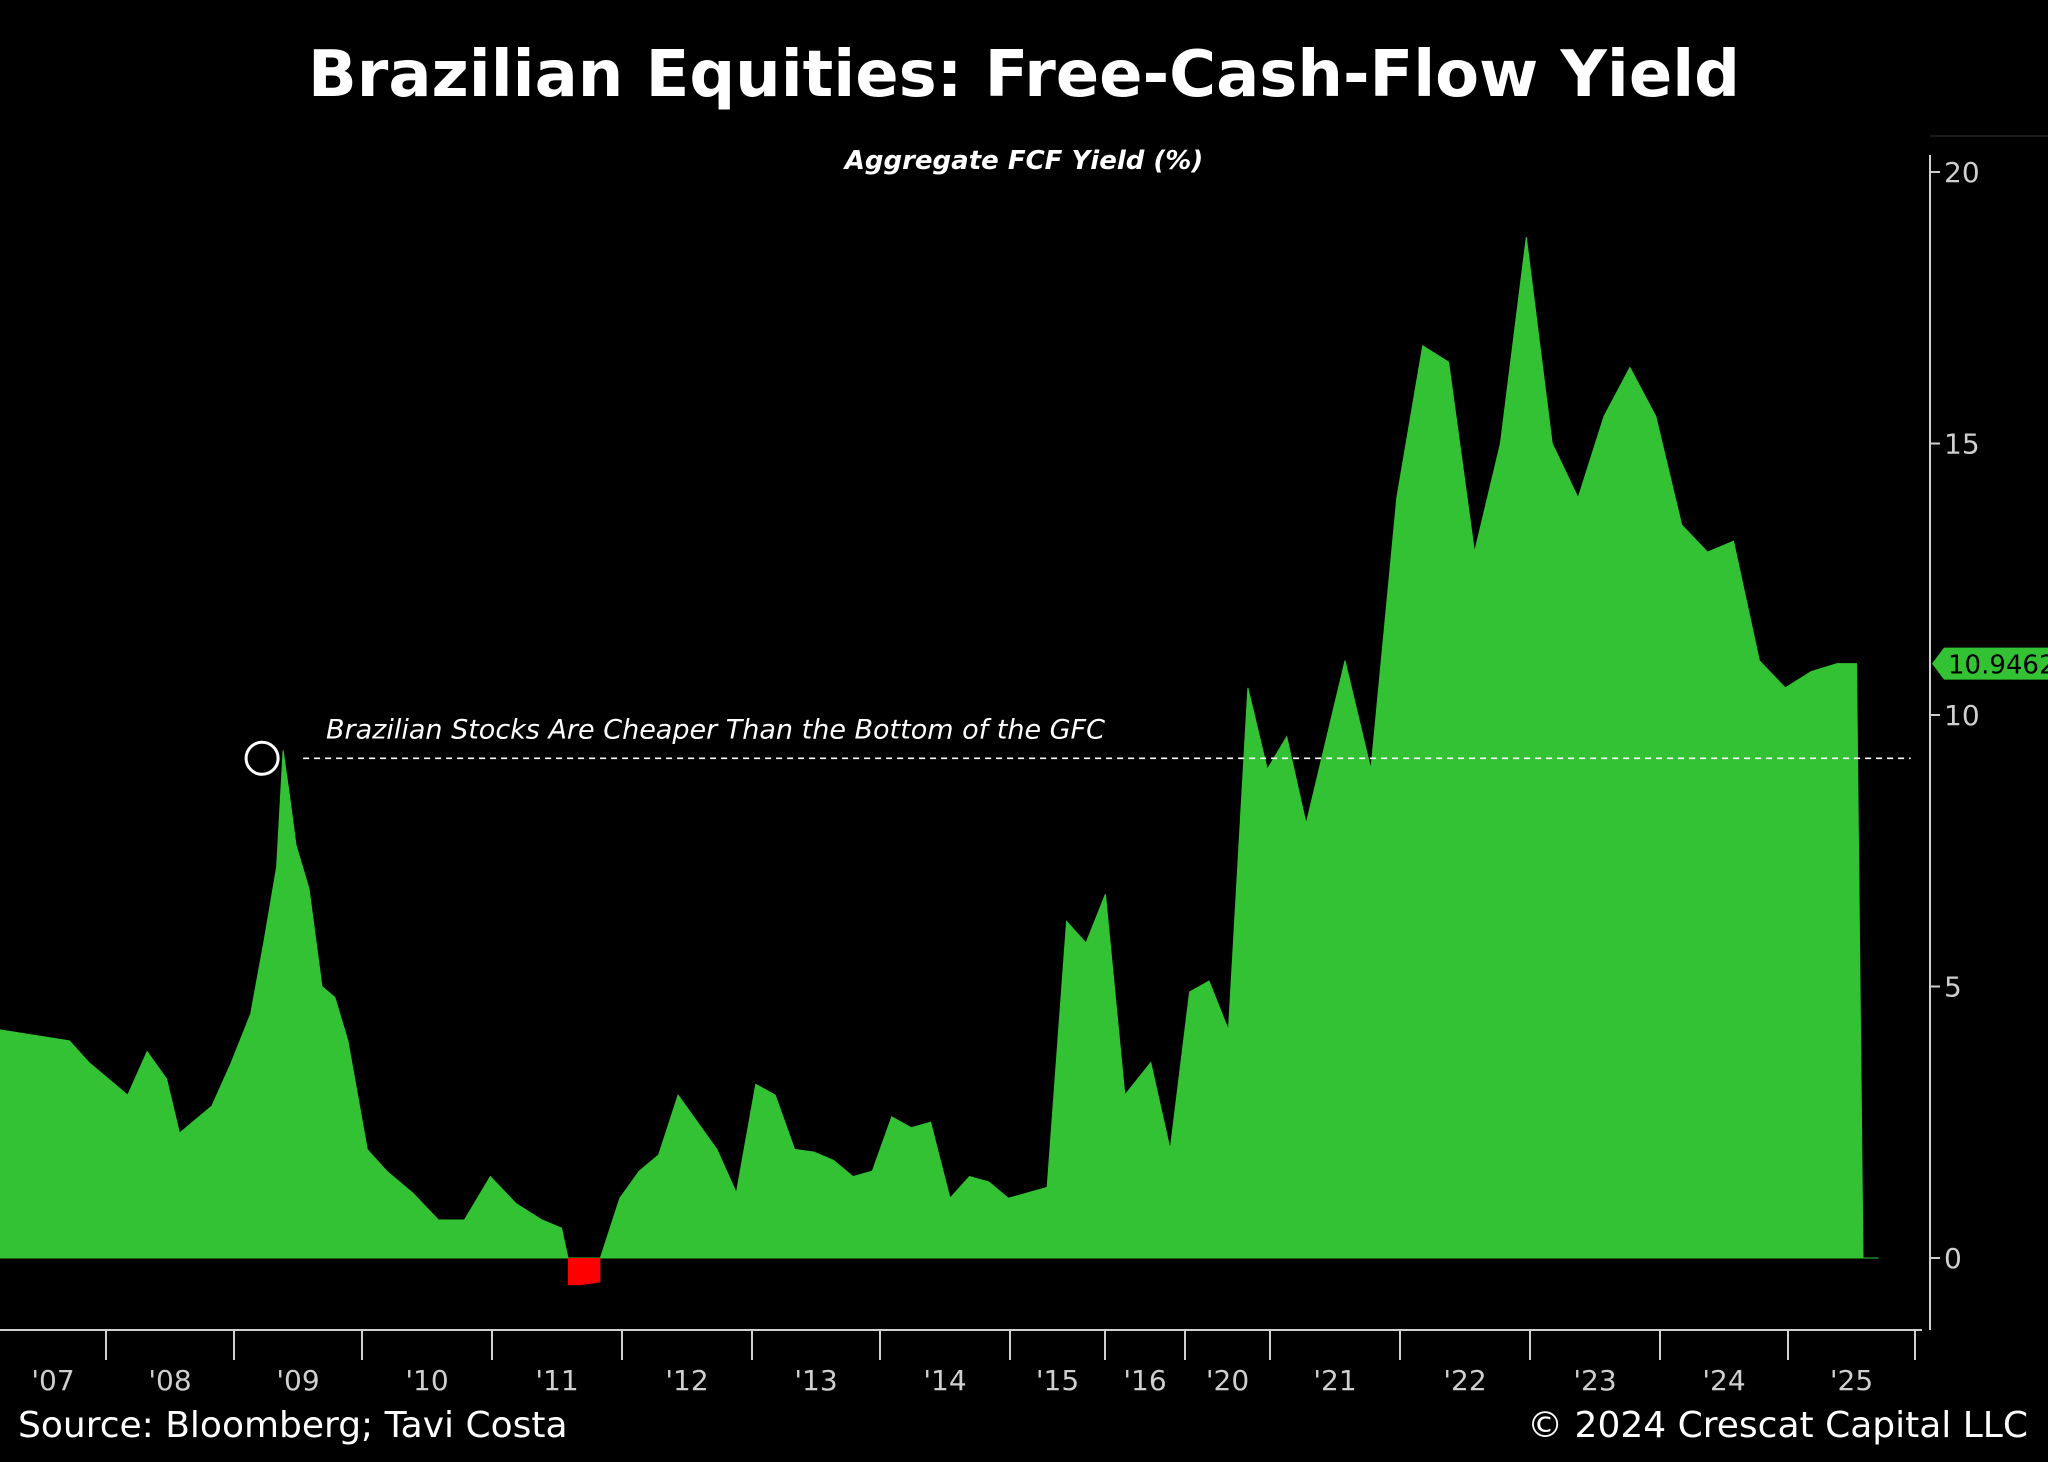 This screenshot has width=2048, height=1462. What do you see at coordinates (815, 1380) in the screenshot?
I see `x-tick-label: '13` at bounding box center [815, 1380].